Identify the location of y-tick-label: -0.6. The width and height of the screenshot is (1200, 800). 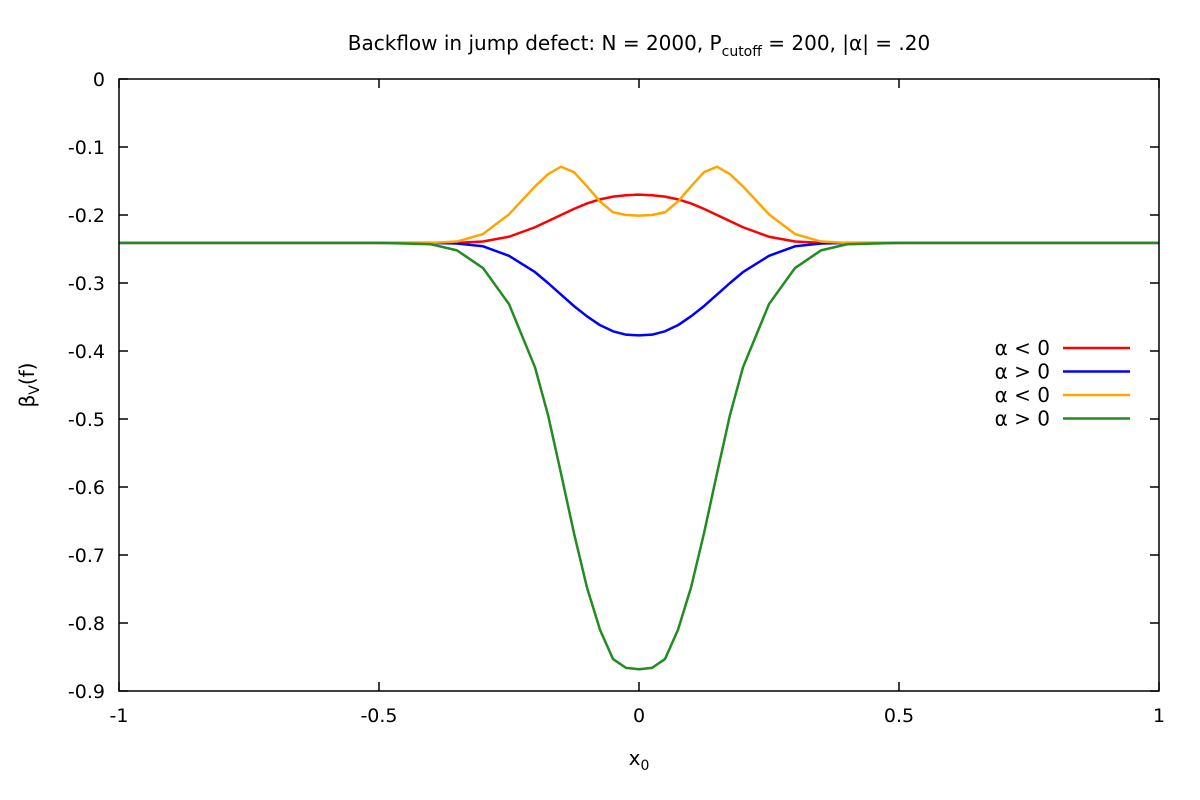
(86, 488).